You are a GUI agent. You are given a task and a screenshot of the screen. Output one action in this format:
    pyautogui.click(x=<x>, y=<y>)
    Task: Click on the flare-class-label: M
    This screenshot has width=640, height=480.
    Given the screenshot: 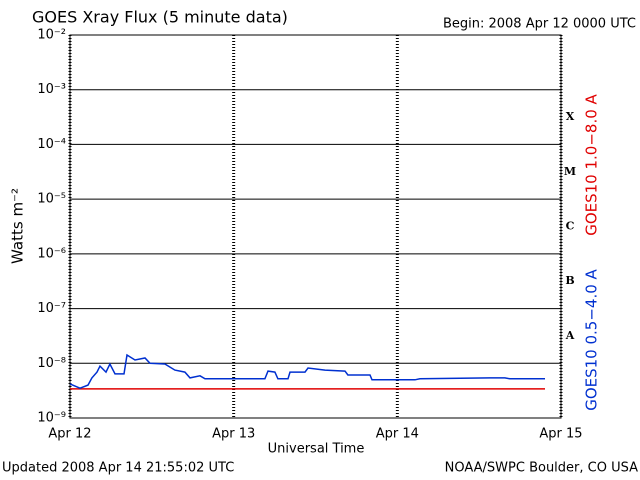 What is the action you would take?
    pyautogui.click(x=570, y=171)
    